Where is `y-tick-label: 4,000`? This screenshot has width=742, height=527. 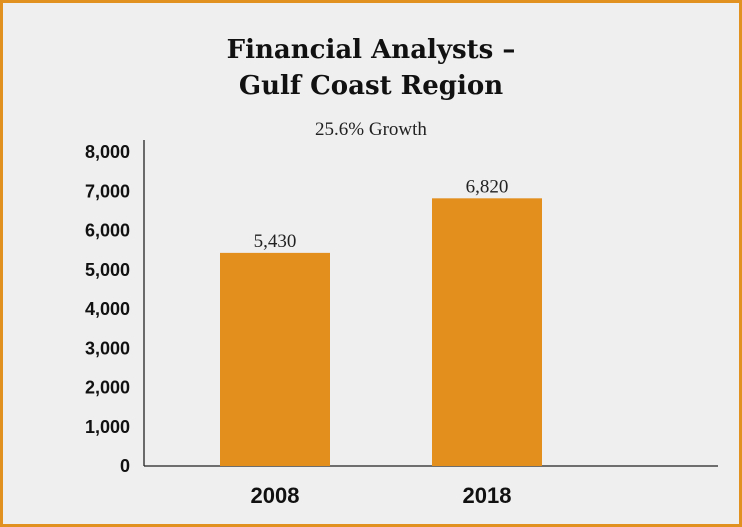 y-tick-label: 4,000 is located at coordinates (107, 309).